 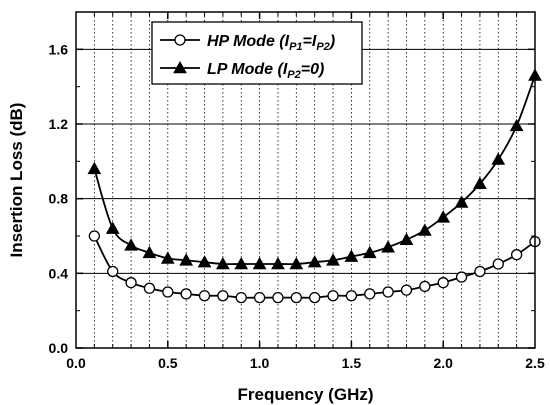 What do you see at coordinates (246, 41) in the screenshot?
I see `legend-text-part: HP Mode (` at bounding box center [246, 41].